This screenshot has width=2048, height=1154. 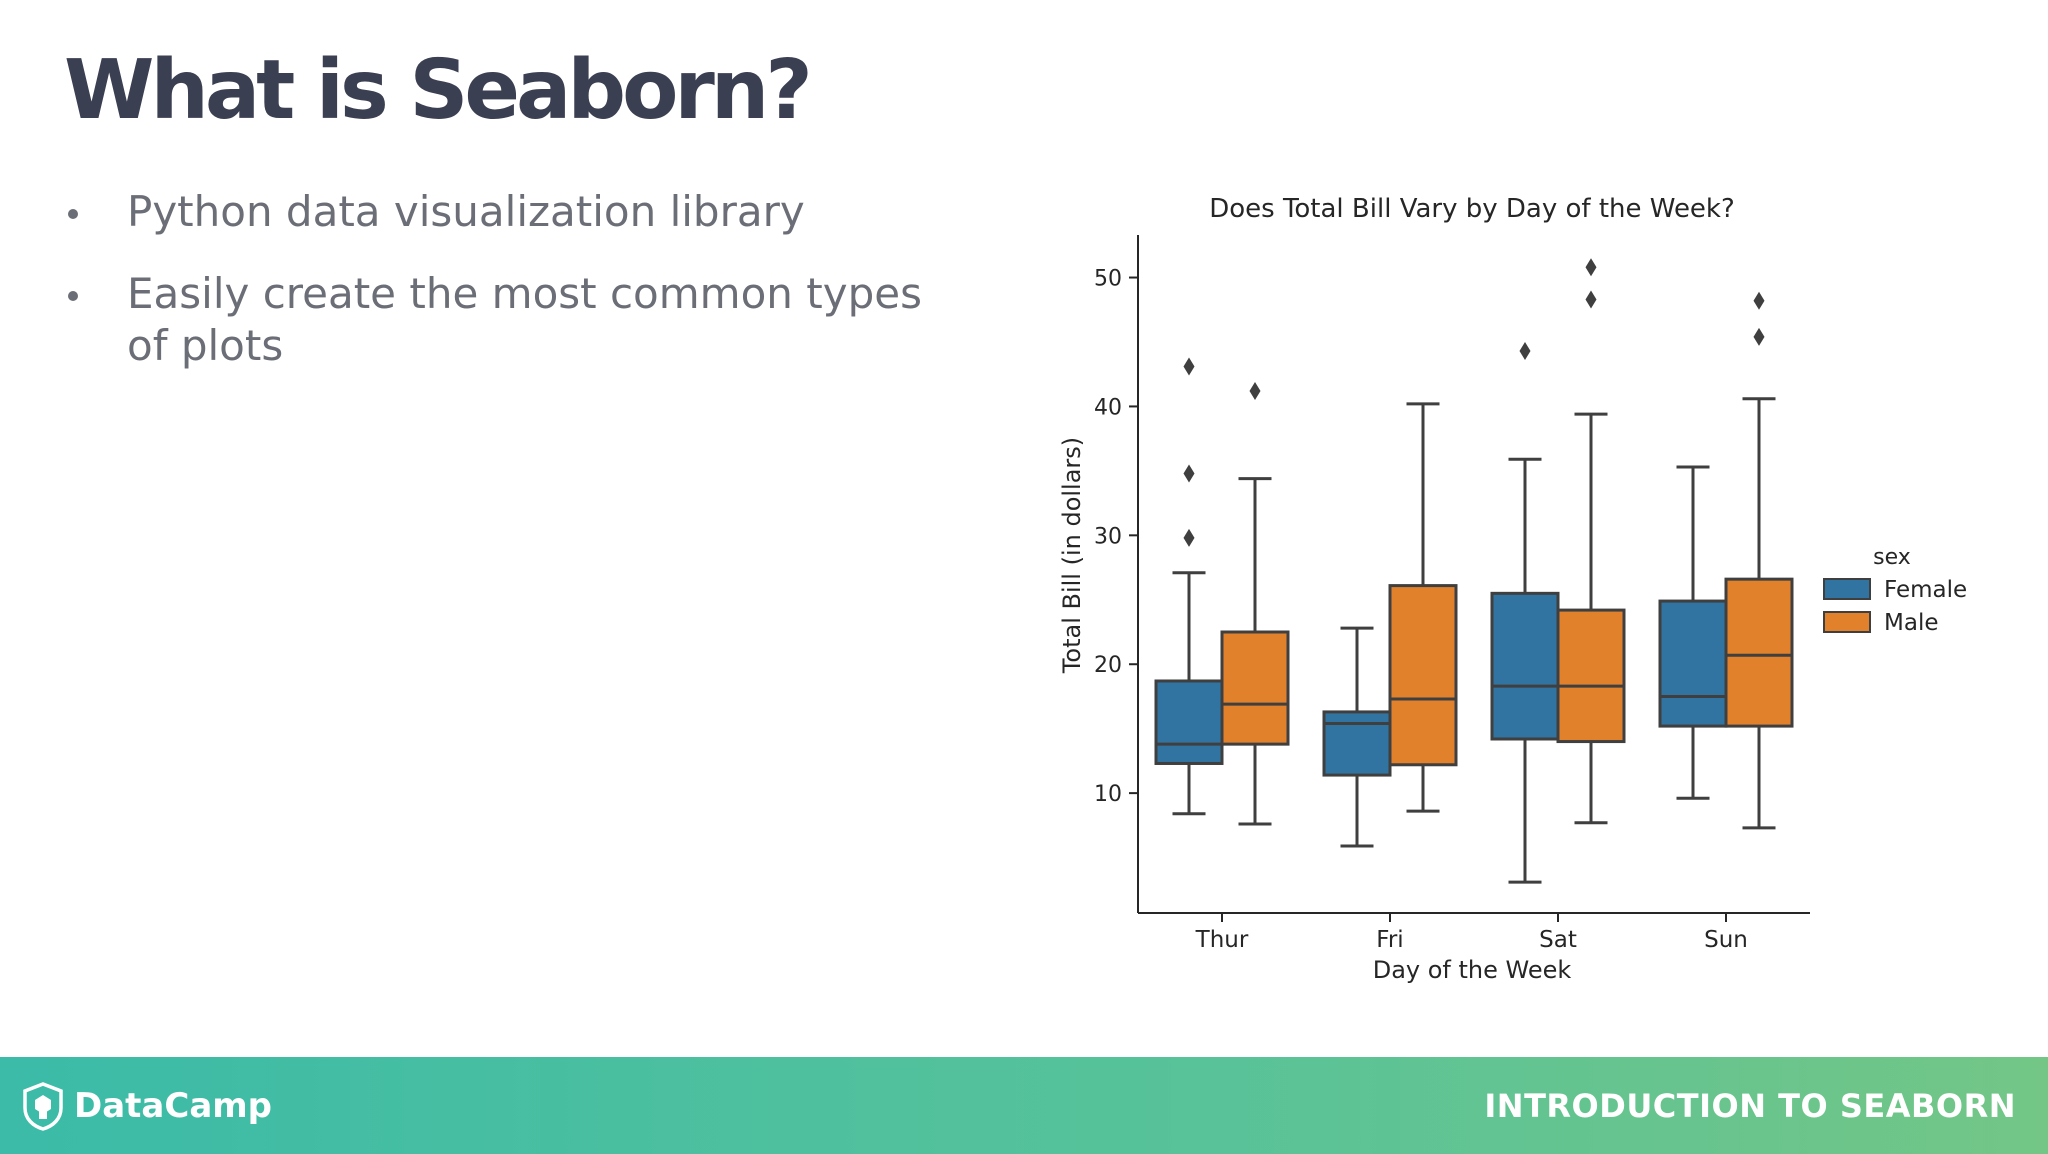 I want to click on legend-label-female: Female, so click(x=1925, y=590).